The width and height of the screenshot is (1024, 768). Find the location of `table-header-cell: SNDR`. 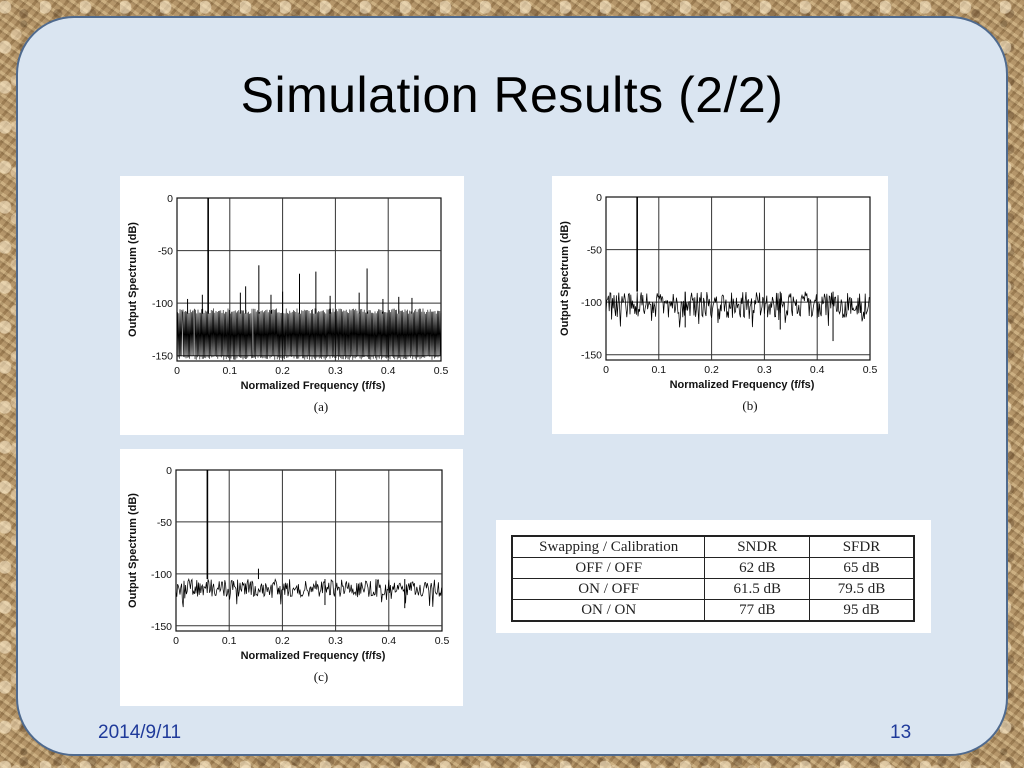

table-header-cell: SNDR is located at coordinates (757, 546).